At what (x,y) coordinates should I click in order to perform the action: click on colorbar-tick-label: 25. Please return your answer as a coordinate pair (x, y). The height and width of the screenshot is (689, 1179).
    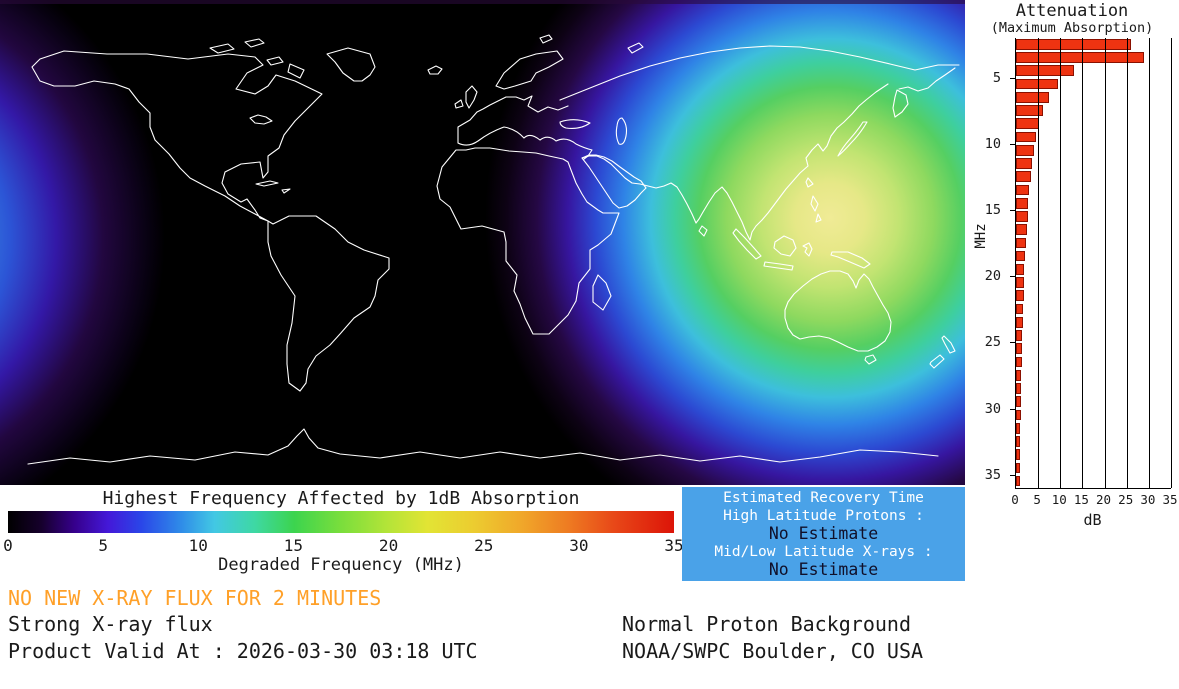
    Looking at the image, I should click on (484, 545).